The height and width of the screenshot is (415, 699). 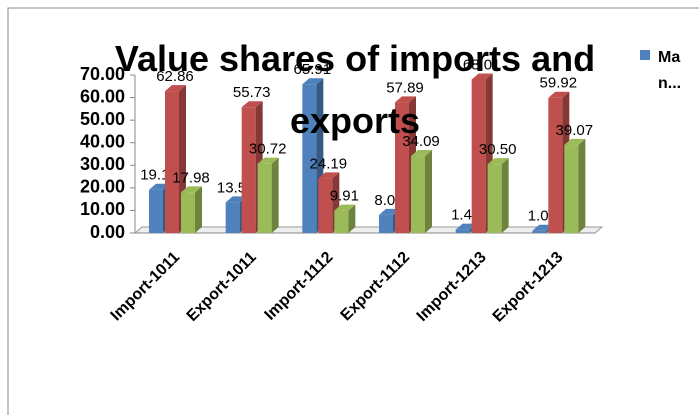 I want to click on data-label: 59.92, so click(x=559, y=83).